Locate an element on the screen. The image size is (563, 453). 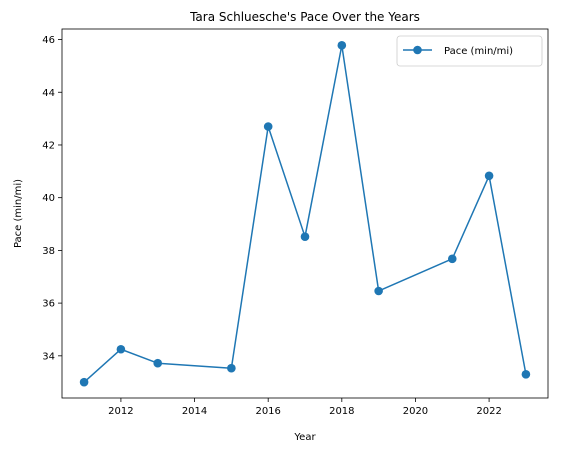
y-tick-label: 44 is located at coordinates (48, 93).